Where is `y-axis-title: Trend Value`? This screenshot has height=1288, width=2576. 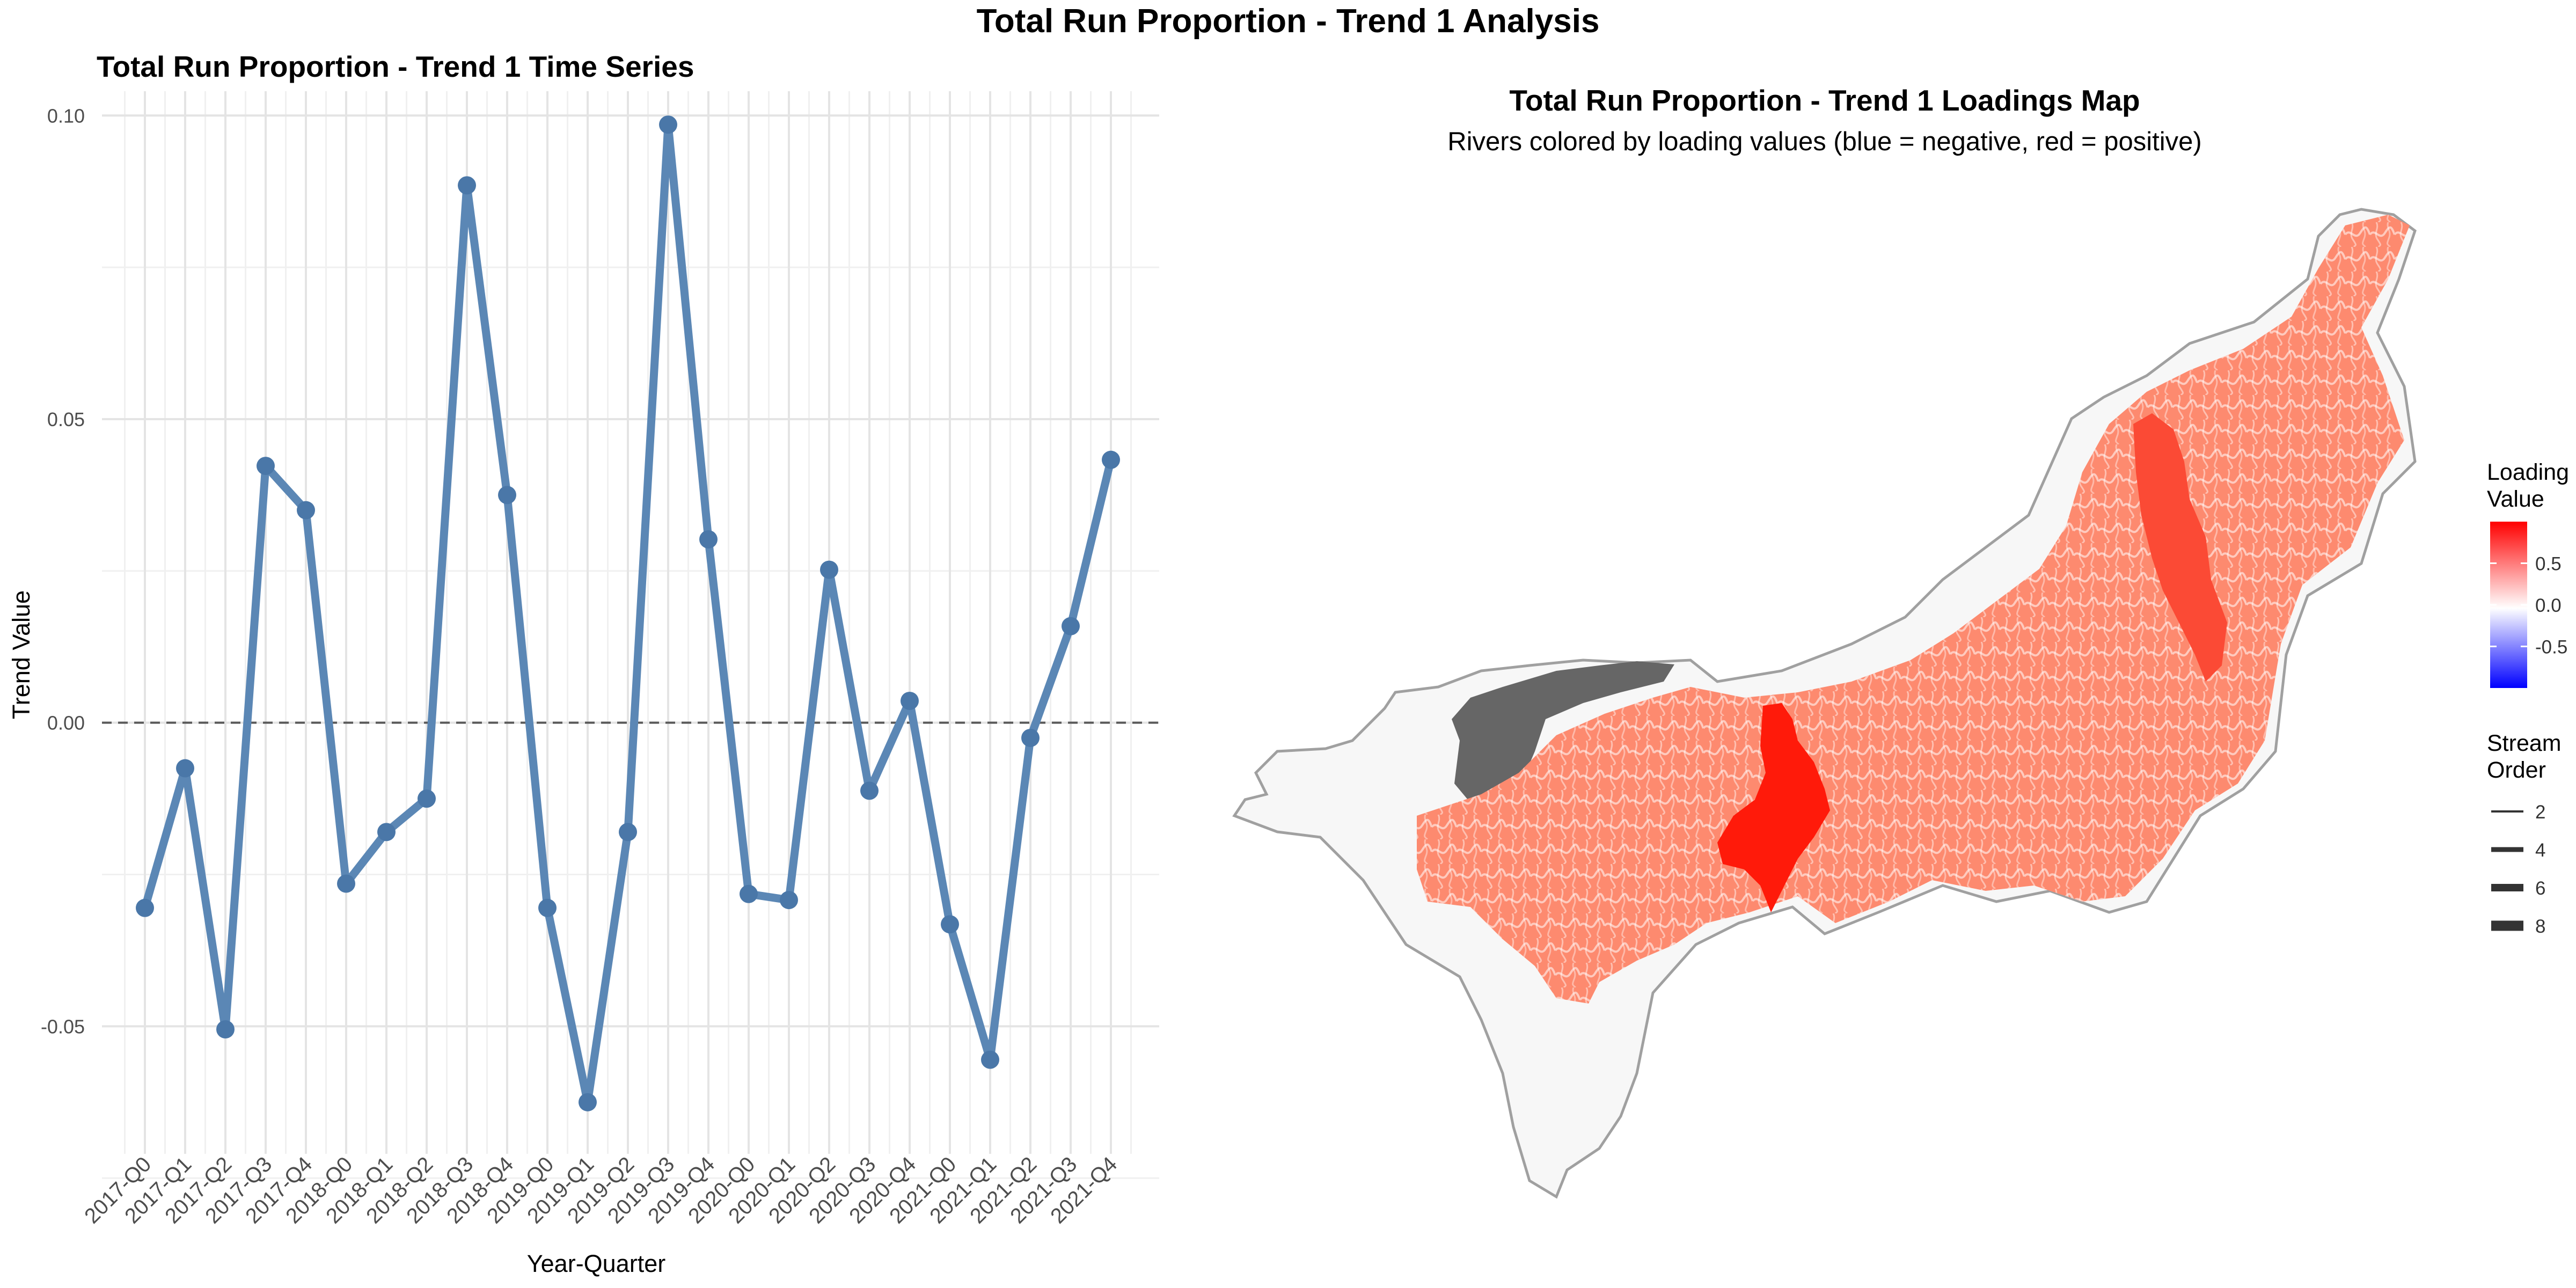
y-axis-title: Trend Value is located at coordinates (21, 654).